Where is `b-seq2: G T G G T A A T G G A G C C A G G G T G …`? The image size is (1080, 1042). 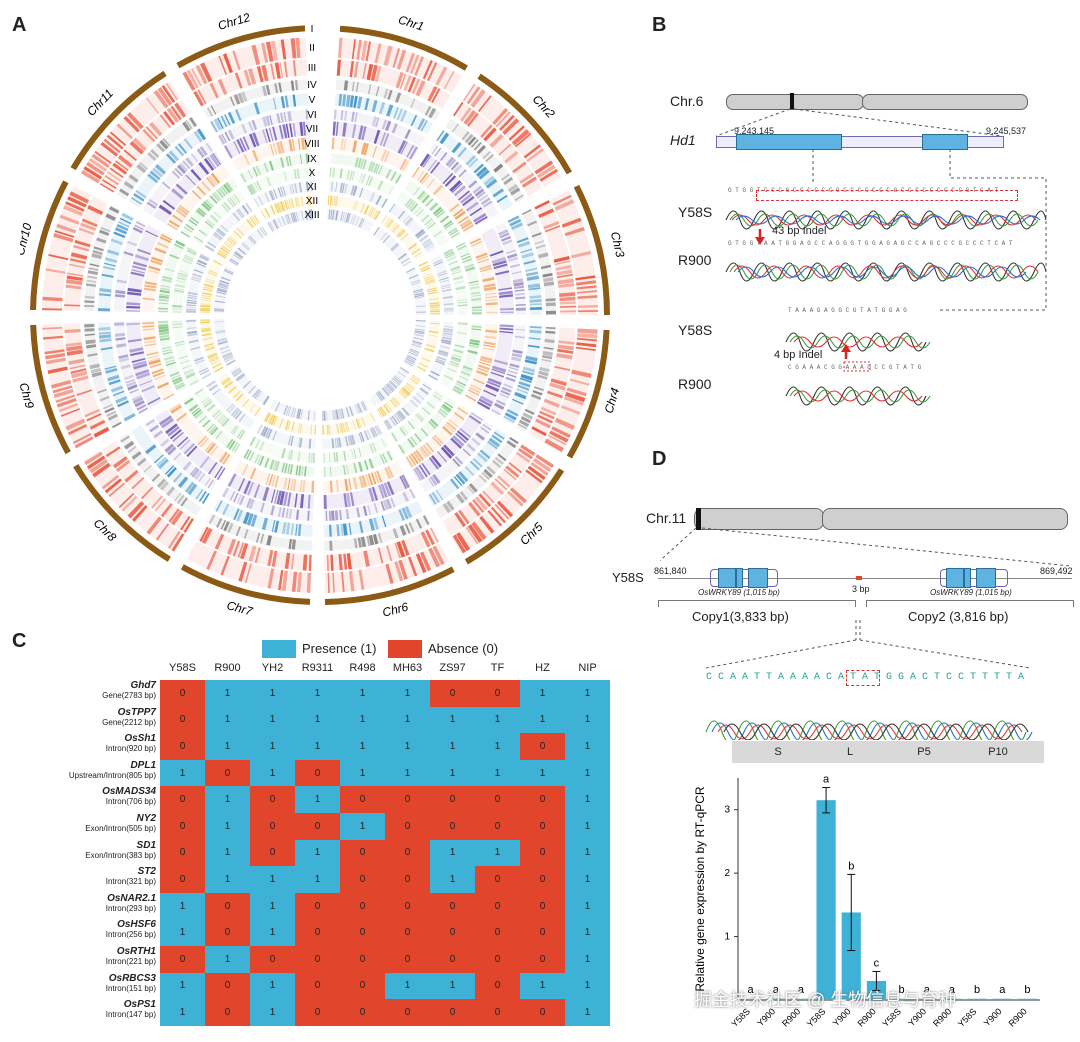
b-seq2: G T G G T A A T G G A G C C A G G G T G … is located at coordinates (870, 243).